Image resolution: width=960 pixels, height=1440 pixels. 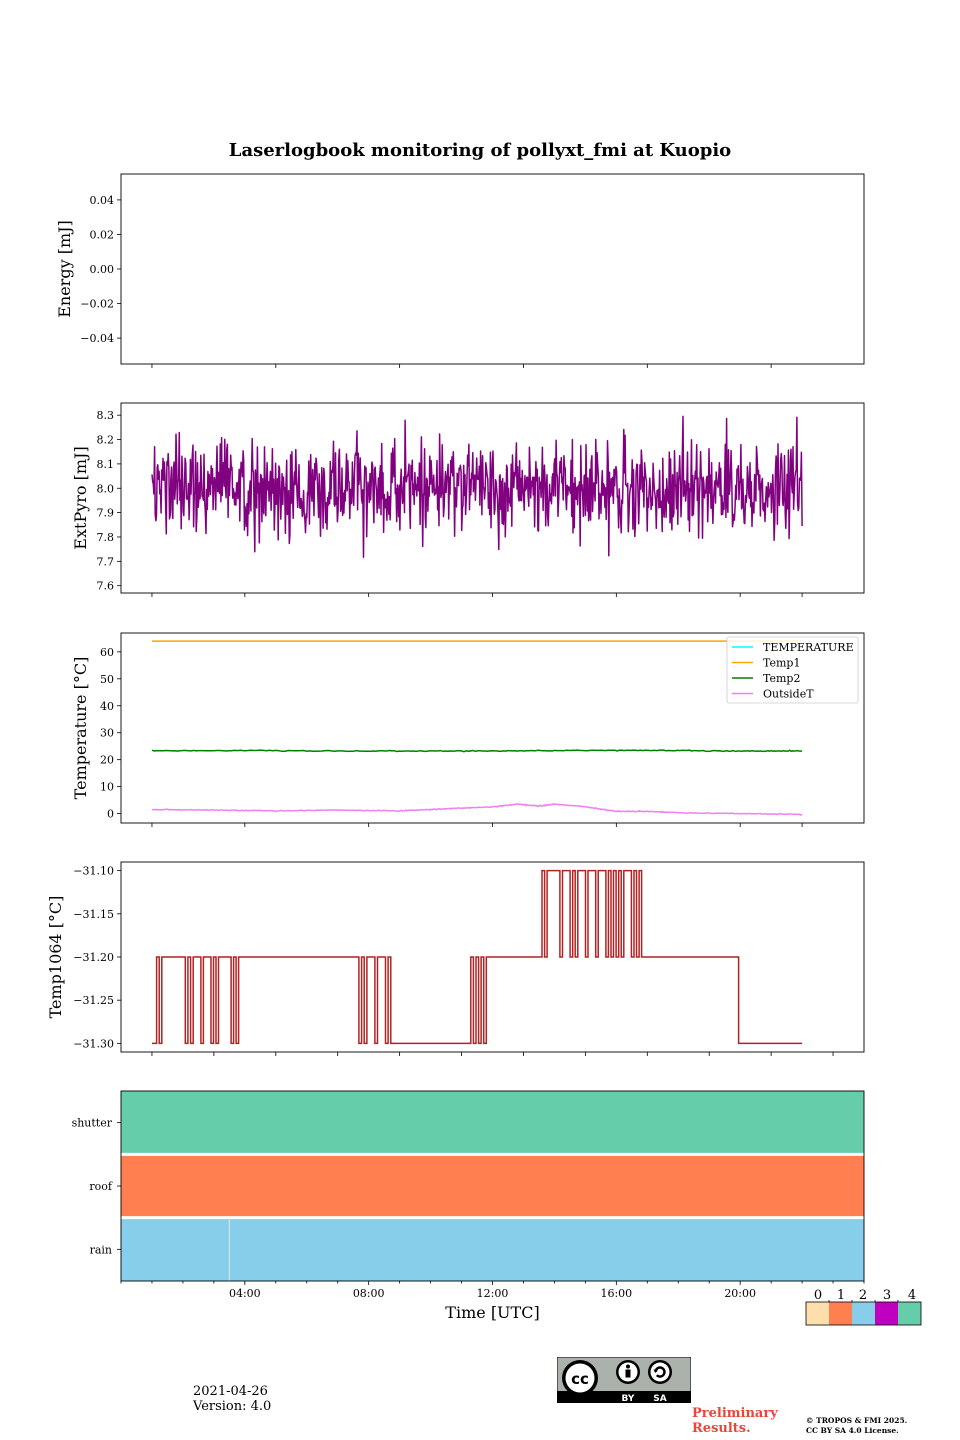 I want to click on temp1064-ylabel: Temp1064 [°C], so click(x=55, y=957).